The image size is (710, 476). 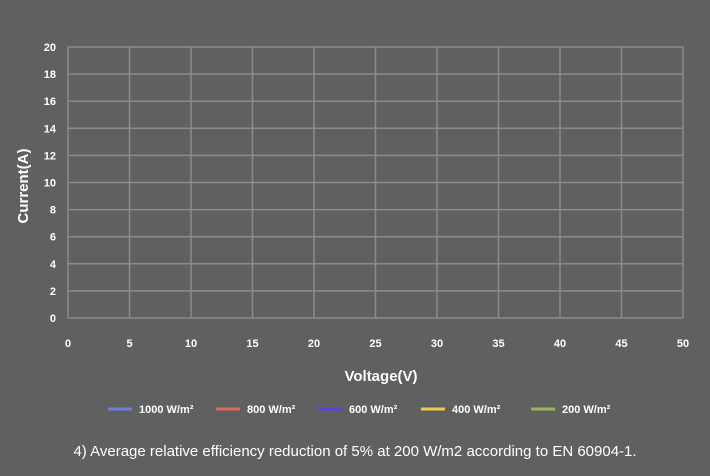 I want to click on y-tick-label: 4, so click(x=53, y=265).